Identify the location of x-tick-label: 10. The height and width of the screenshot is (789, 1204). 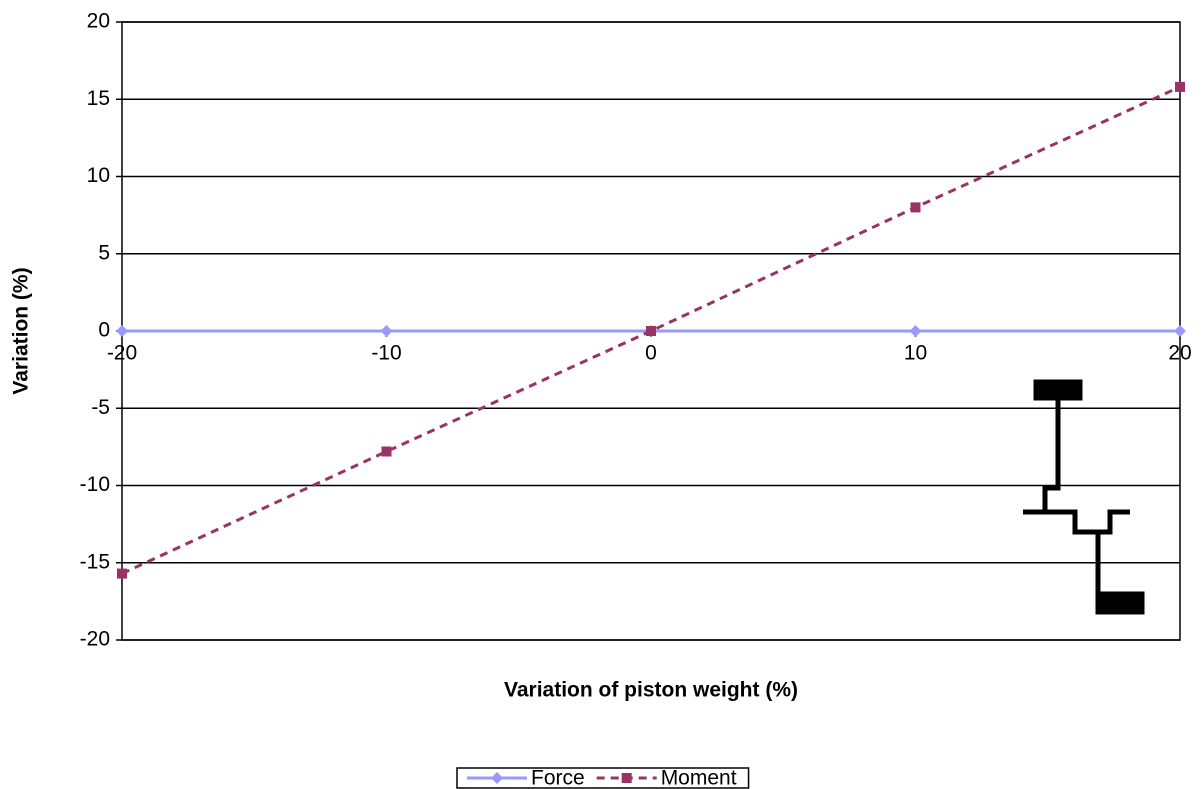
(915, 353).